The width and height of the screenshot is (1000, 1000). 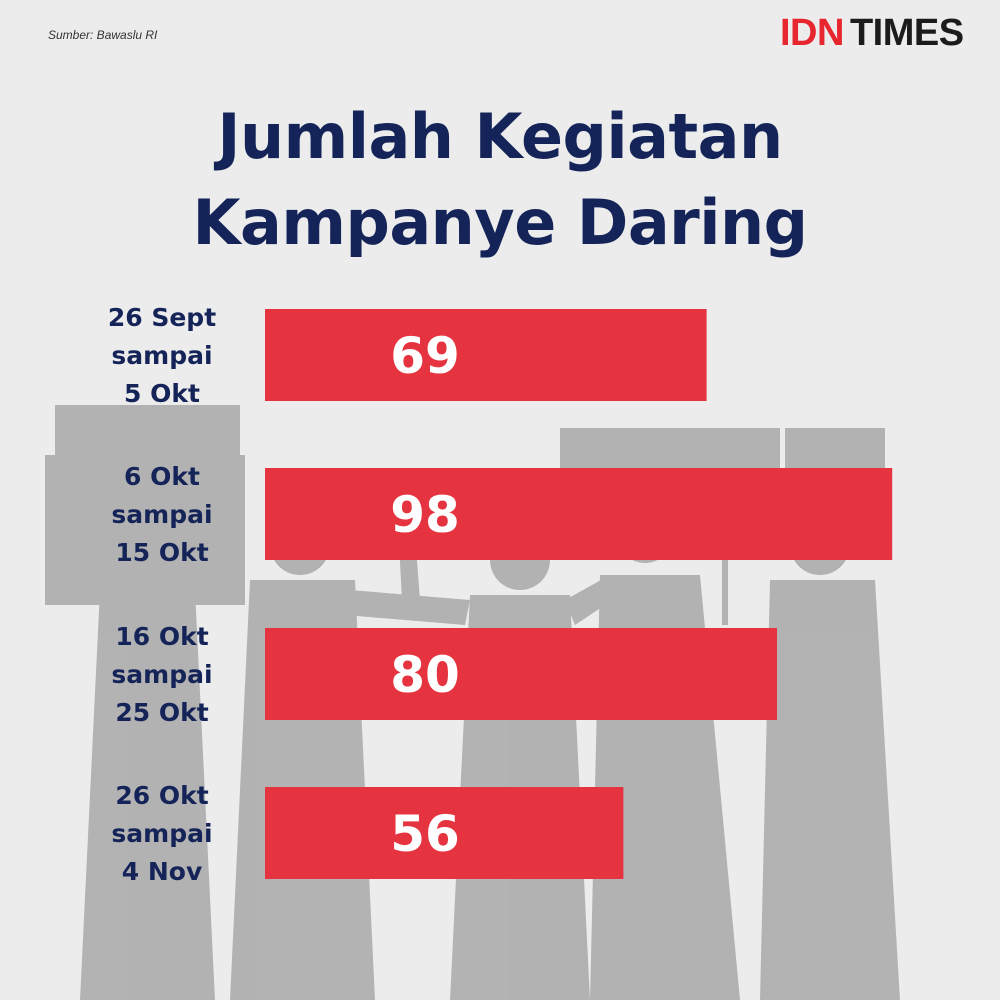 What do you see at coordinates (161, 712) in the screenshot?
I see `category-label-3-line-3: 25 Okt` at bounding box center [161, 712].